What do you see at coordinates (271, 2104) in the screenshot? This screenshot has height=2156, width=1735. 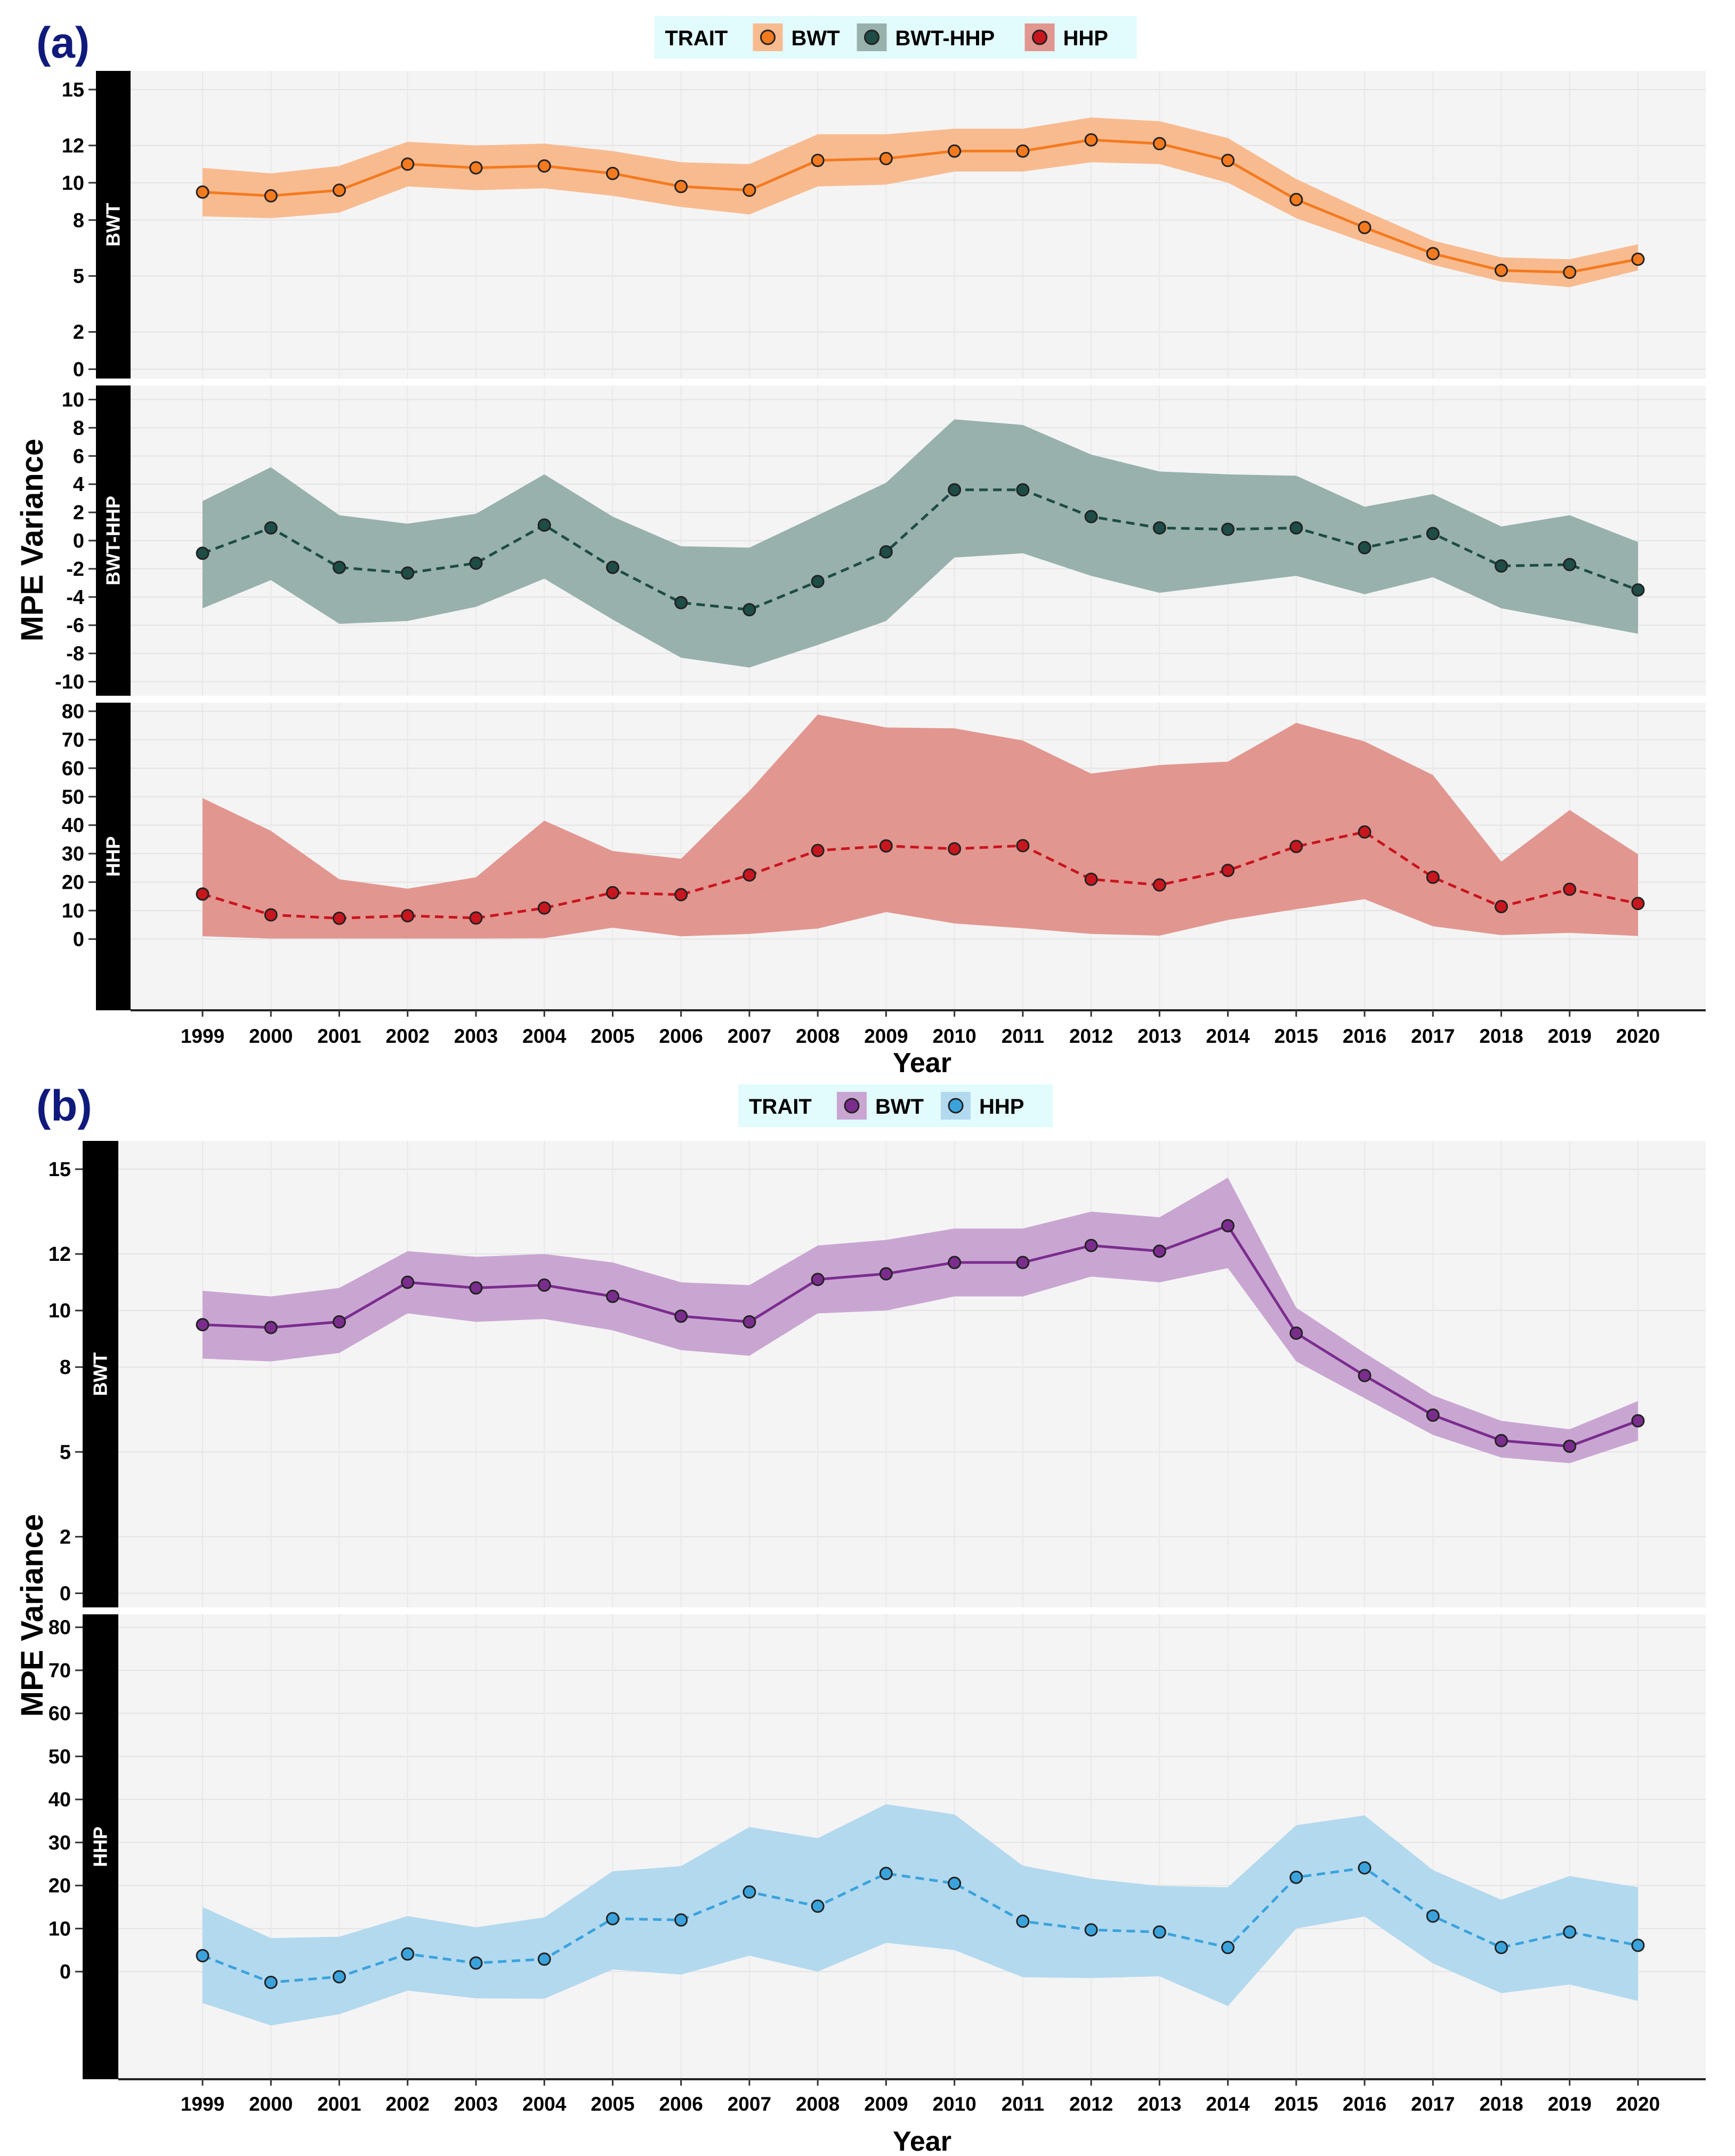 I see `x-tick-label: 2000` at bounding box center [271, 2104].